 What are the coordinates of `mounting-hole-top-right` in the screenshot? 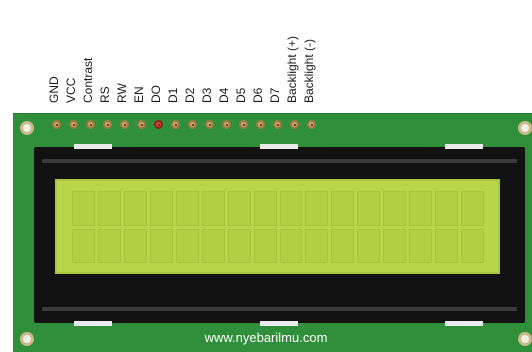 It's located at (525, 128).